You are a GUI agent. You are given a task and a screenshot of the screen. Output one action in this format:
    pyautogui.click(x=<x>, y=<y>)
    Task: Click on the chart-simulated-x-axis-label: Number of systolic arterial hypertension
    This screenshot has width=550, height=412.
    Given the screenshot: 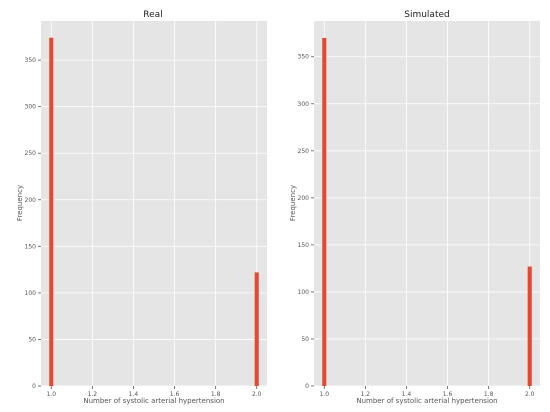 What is the action you would take?
    pyautogui.click(x=426, y=401)
    